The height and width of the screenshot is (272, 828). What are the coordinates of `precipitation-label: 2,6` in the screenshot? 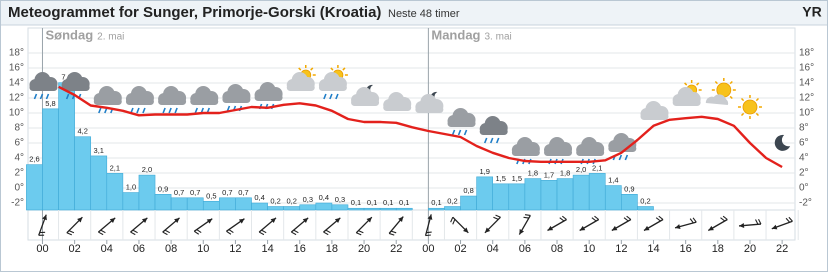 It's located at (34, 159).